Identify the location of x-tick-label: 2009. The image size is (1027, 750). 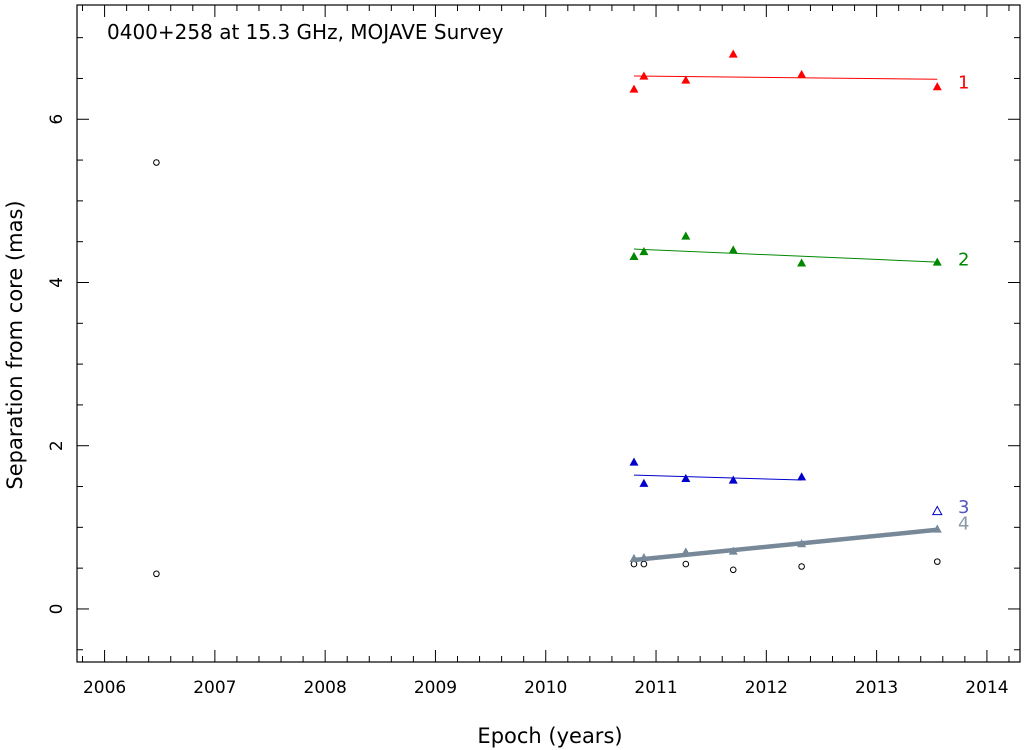
(435, 688).